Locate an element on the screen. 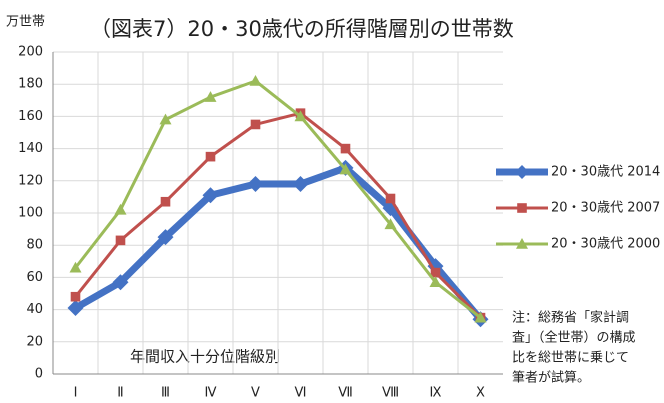 This screenshot has width=664, height=403. x-tick-label: Ⅲ is located at coordinates (165, 393).